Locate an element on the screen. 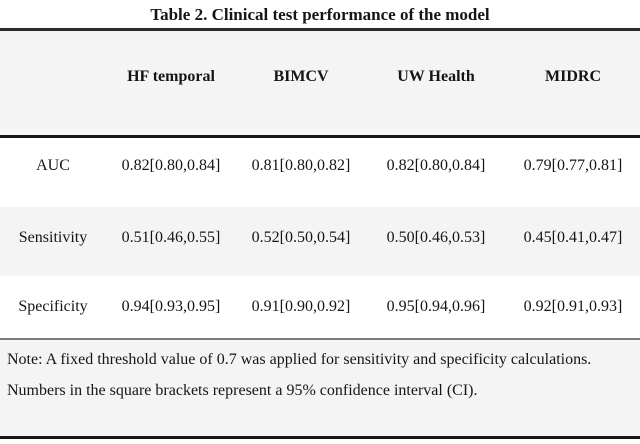 The height and width of the screenshot is (444, 640). specificity-bimcv-value: 0.91[0.90,0.92] is located at coordinates (301, 306).